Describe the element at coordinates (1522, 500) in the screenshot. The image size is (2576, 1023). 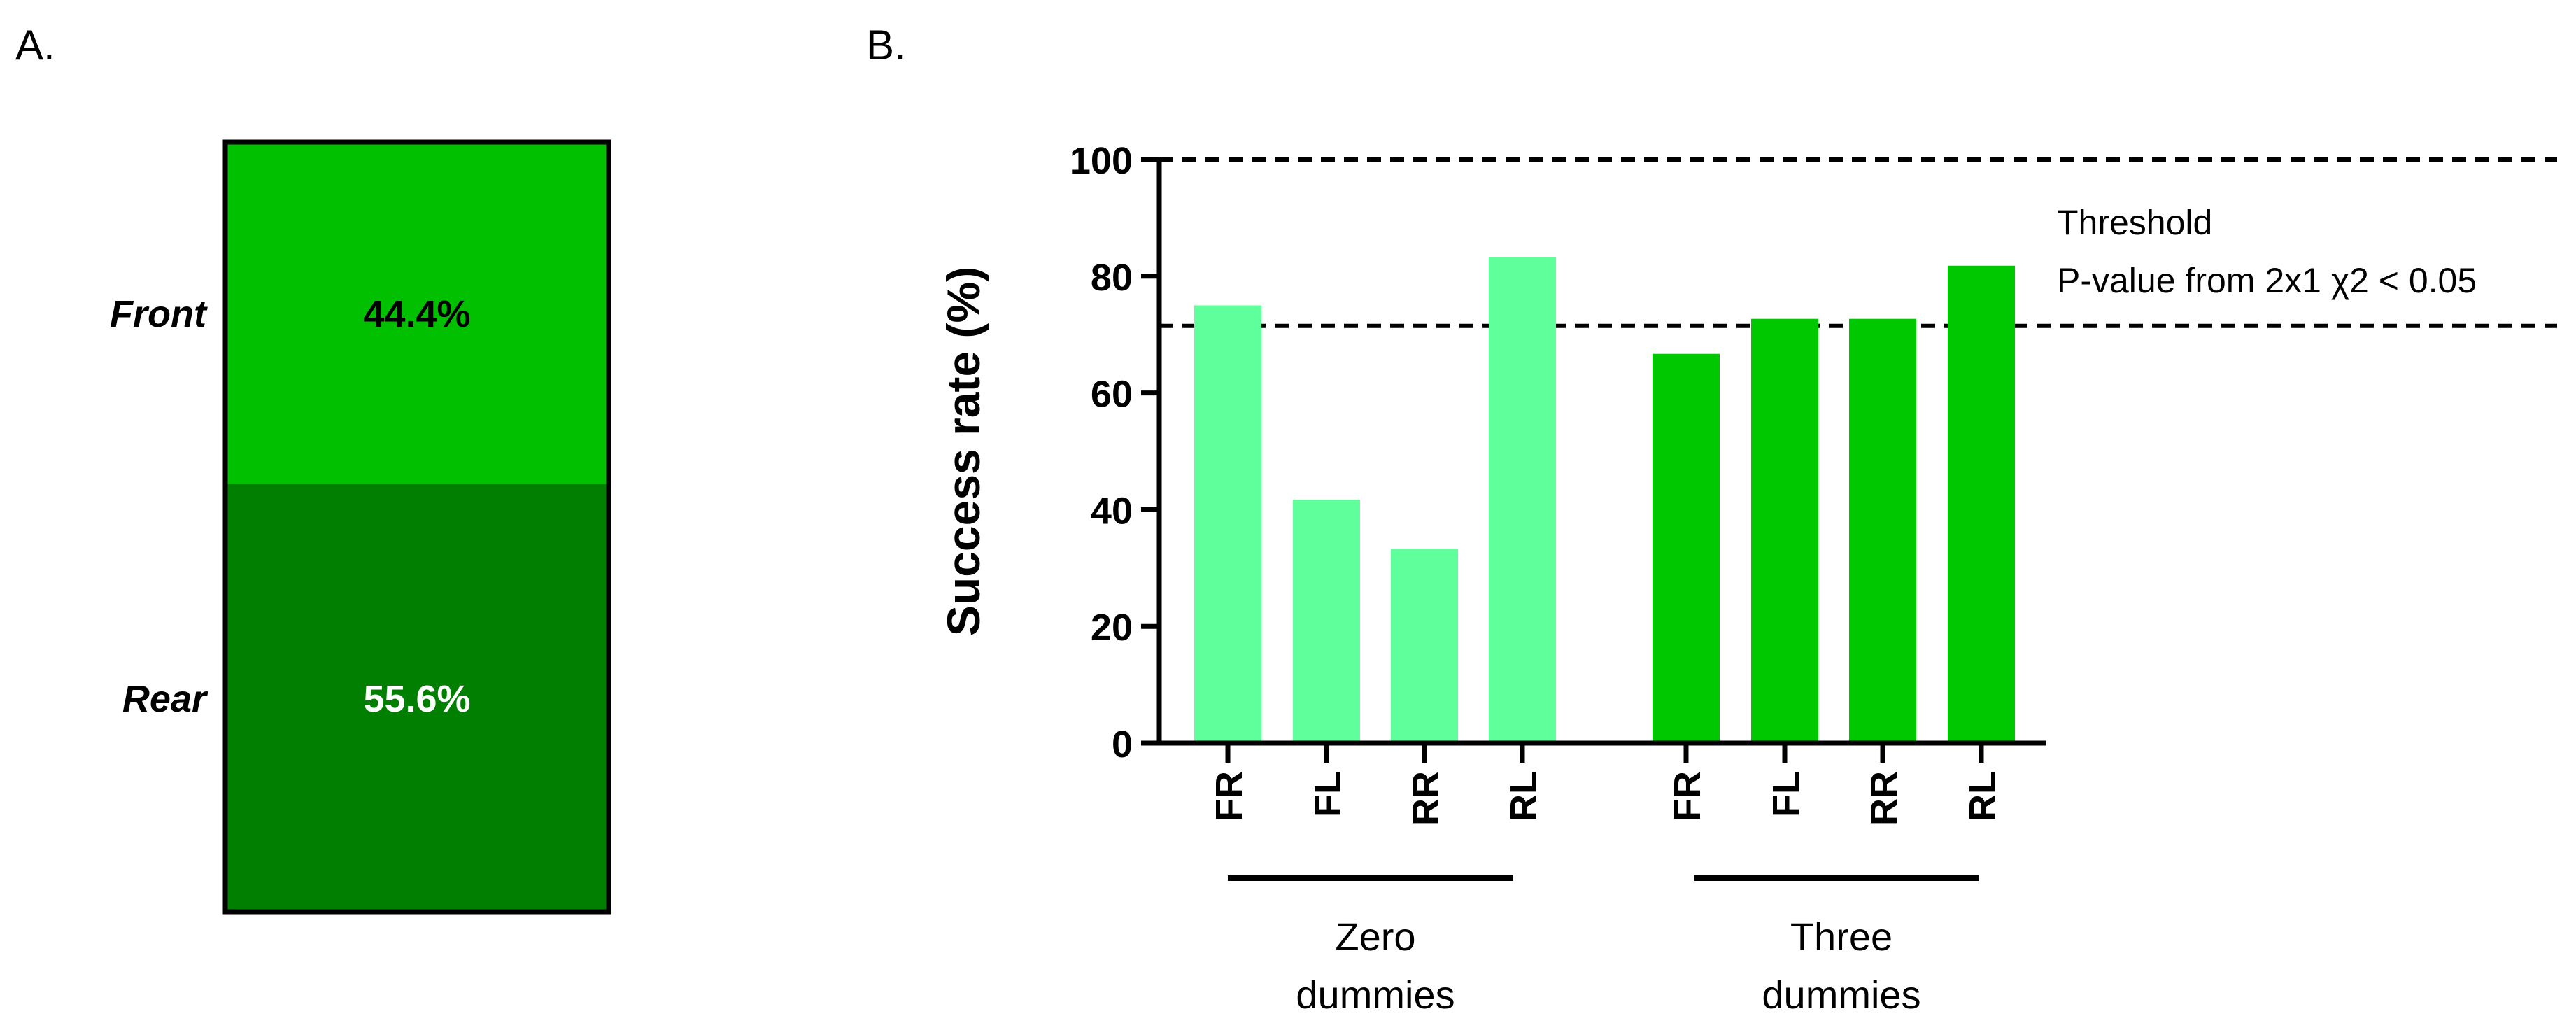
I see `bar-zero-rl` at that location.